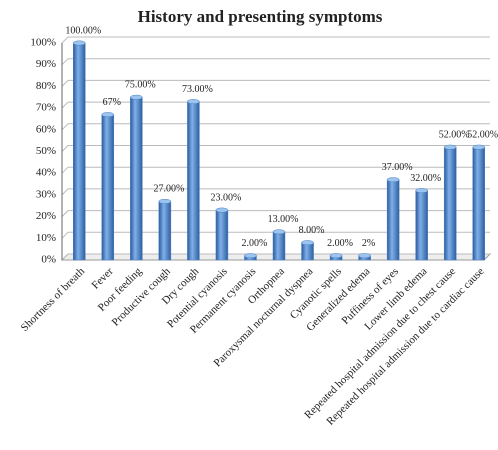 The height and width of the screenshot is (450, 498). Describe the element at coordinates (48, 260) in the screenshot. I see `y-tick-label: 0%` at that location.